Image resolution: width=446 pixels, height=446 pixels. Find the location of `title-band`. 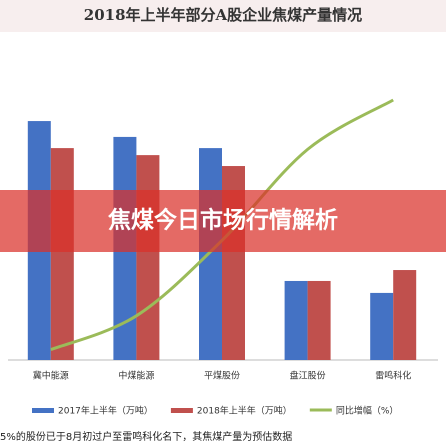

title-band is located at coordinates (223, 16).